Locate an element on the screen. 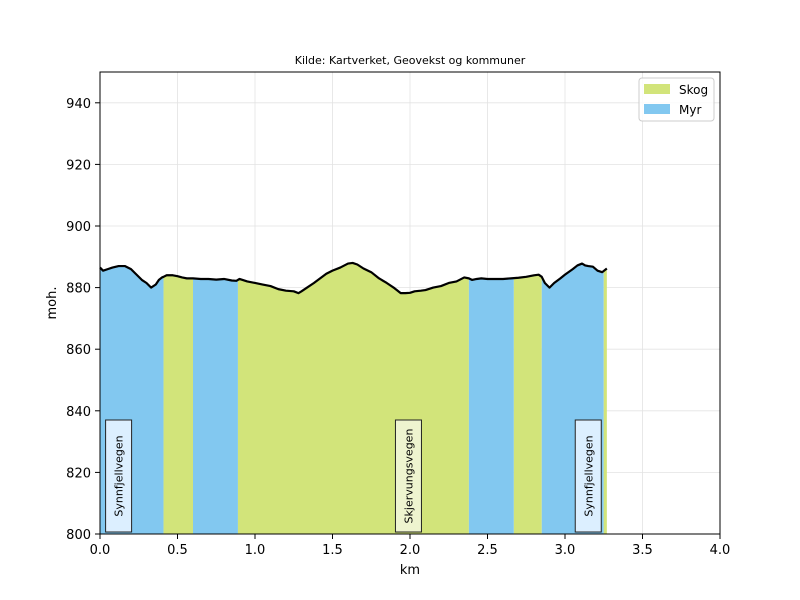 This screenshot has height=600, width=800. x-tick-label: 4.0 is located at coordinates (720, 550).